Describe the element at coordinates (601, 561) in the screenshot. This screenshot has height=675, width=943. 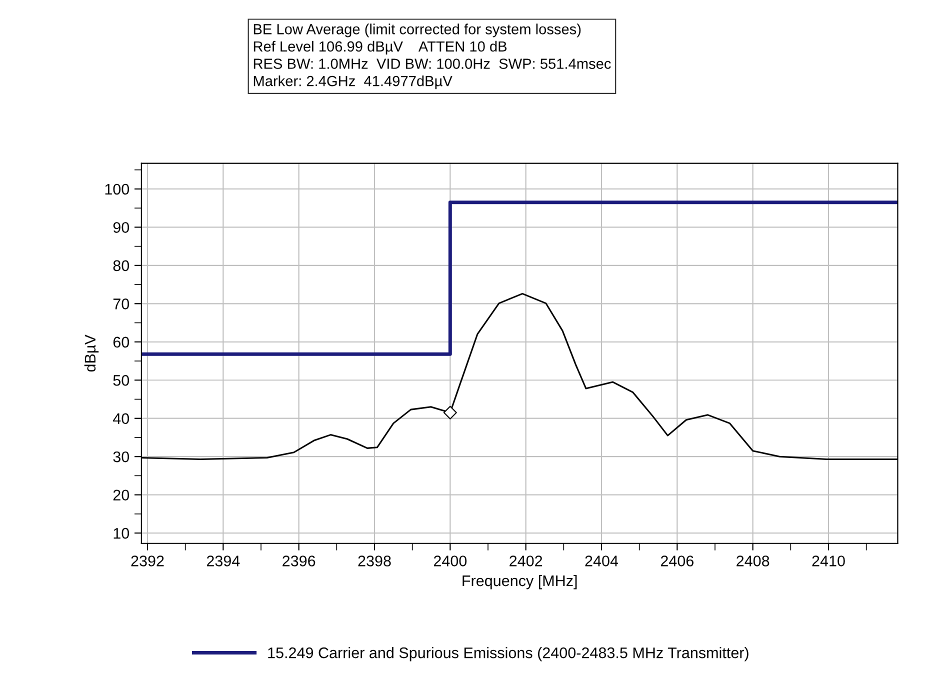
I see `x-tick-label: 2404` at that location.